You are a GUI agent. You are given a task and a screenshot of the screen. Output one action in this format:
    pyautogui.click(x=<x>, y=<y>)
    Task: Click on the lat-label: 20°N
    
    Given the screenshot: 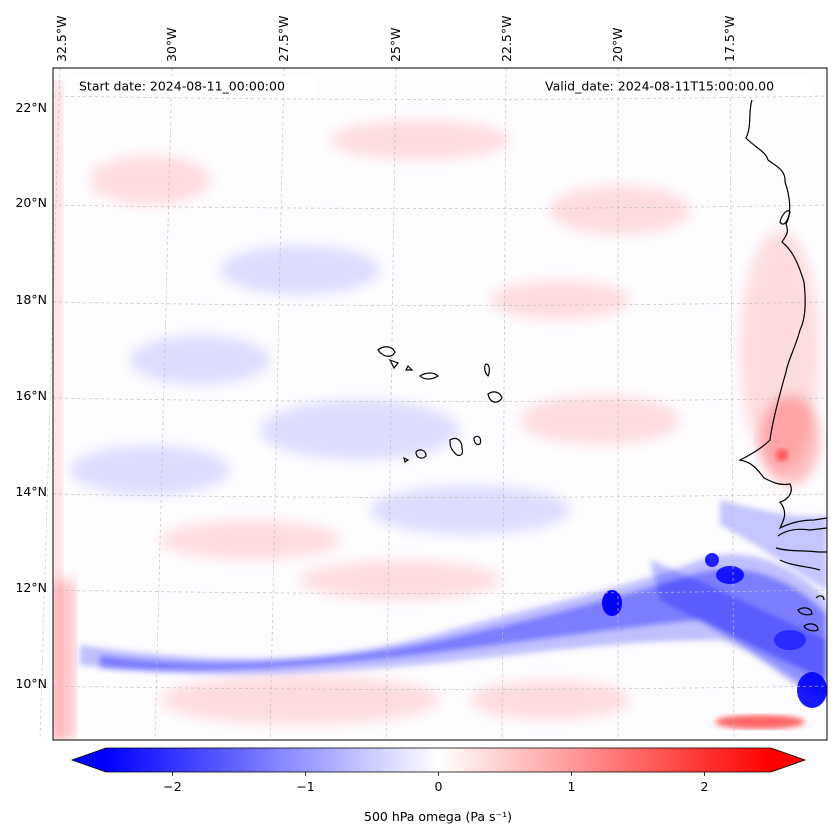 What is the action you would take?
    pyautogui.click(x=31, y=202)
    